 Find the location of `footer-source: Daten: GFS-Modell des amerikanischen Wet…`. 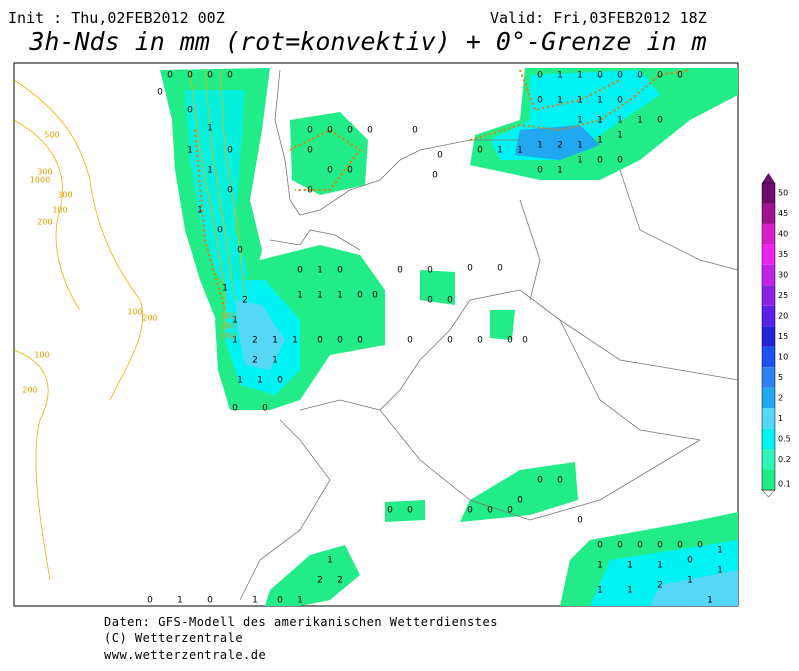

footer-source: Daten: GFS-Modell des amerikanischen Wet… is located at coordinates (301, 622).